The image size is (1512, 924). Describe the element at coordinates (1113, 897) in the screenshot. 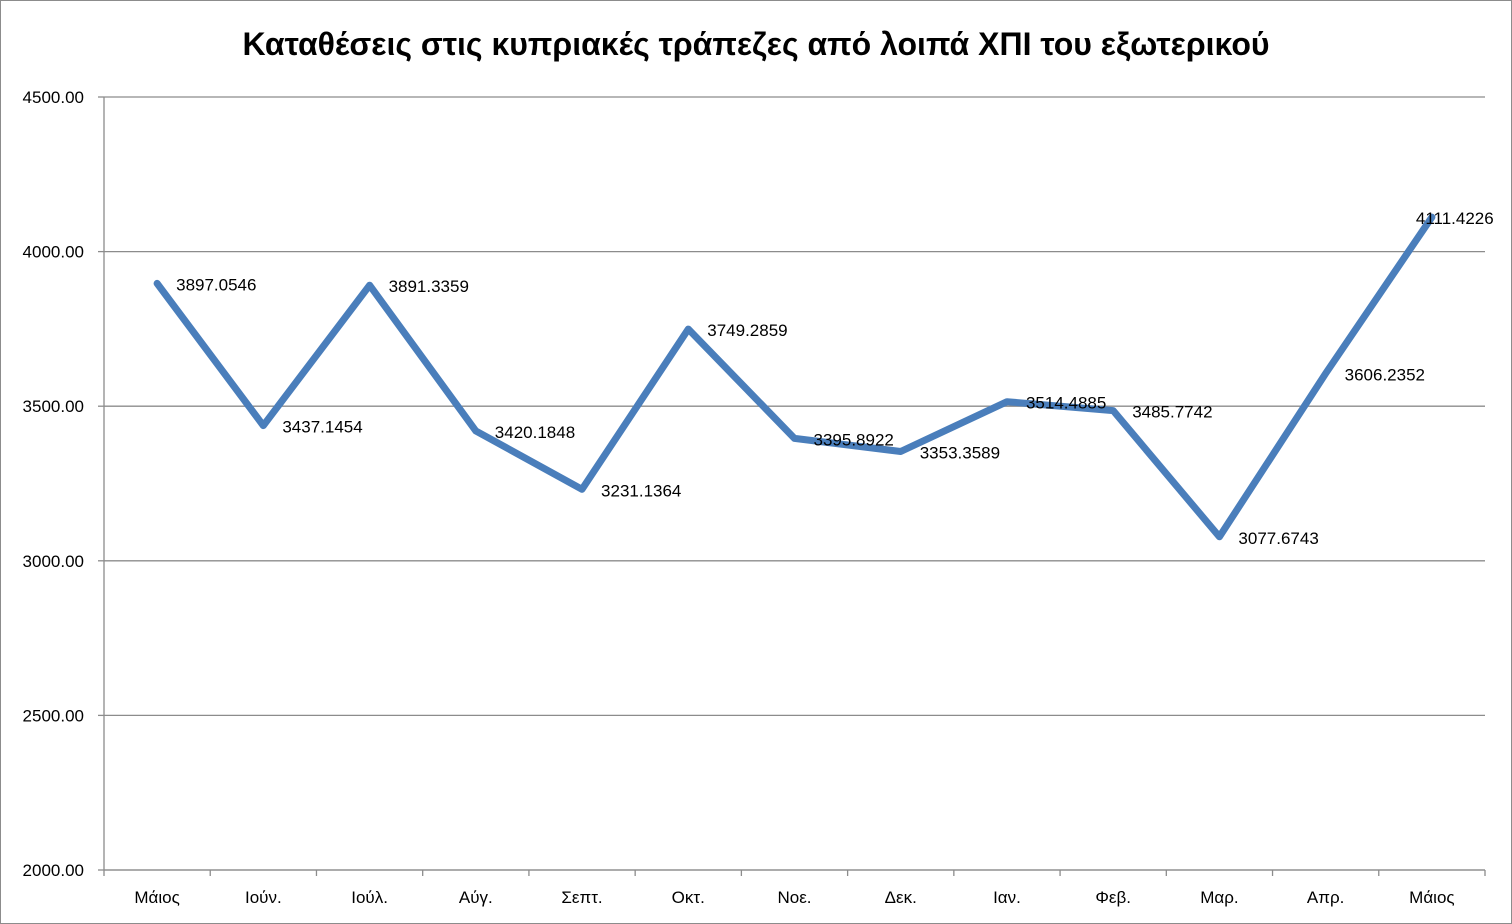

I see `x-tick-label: Φεβ.` at that location.